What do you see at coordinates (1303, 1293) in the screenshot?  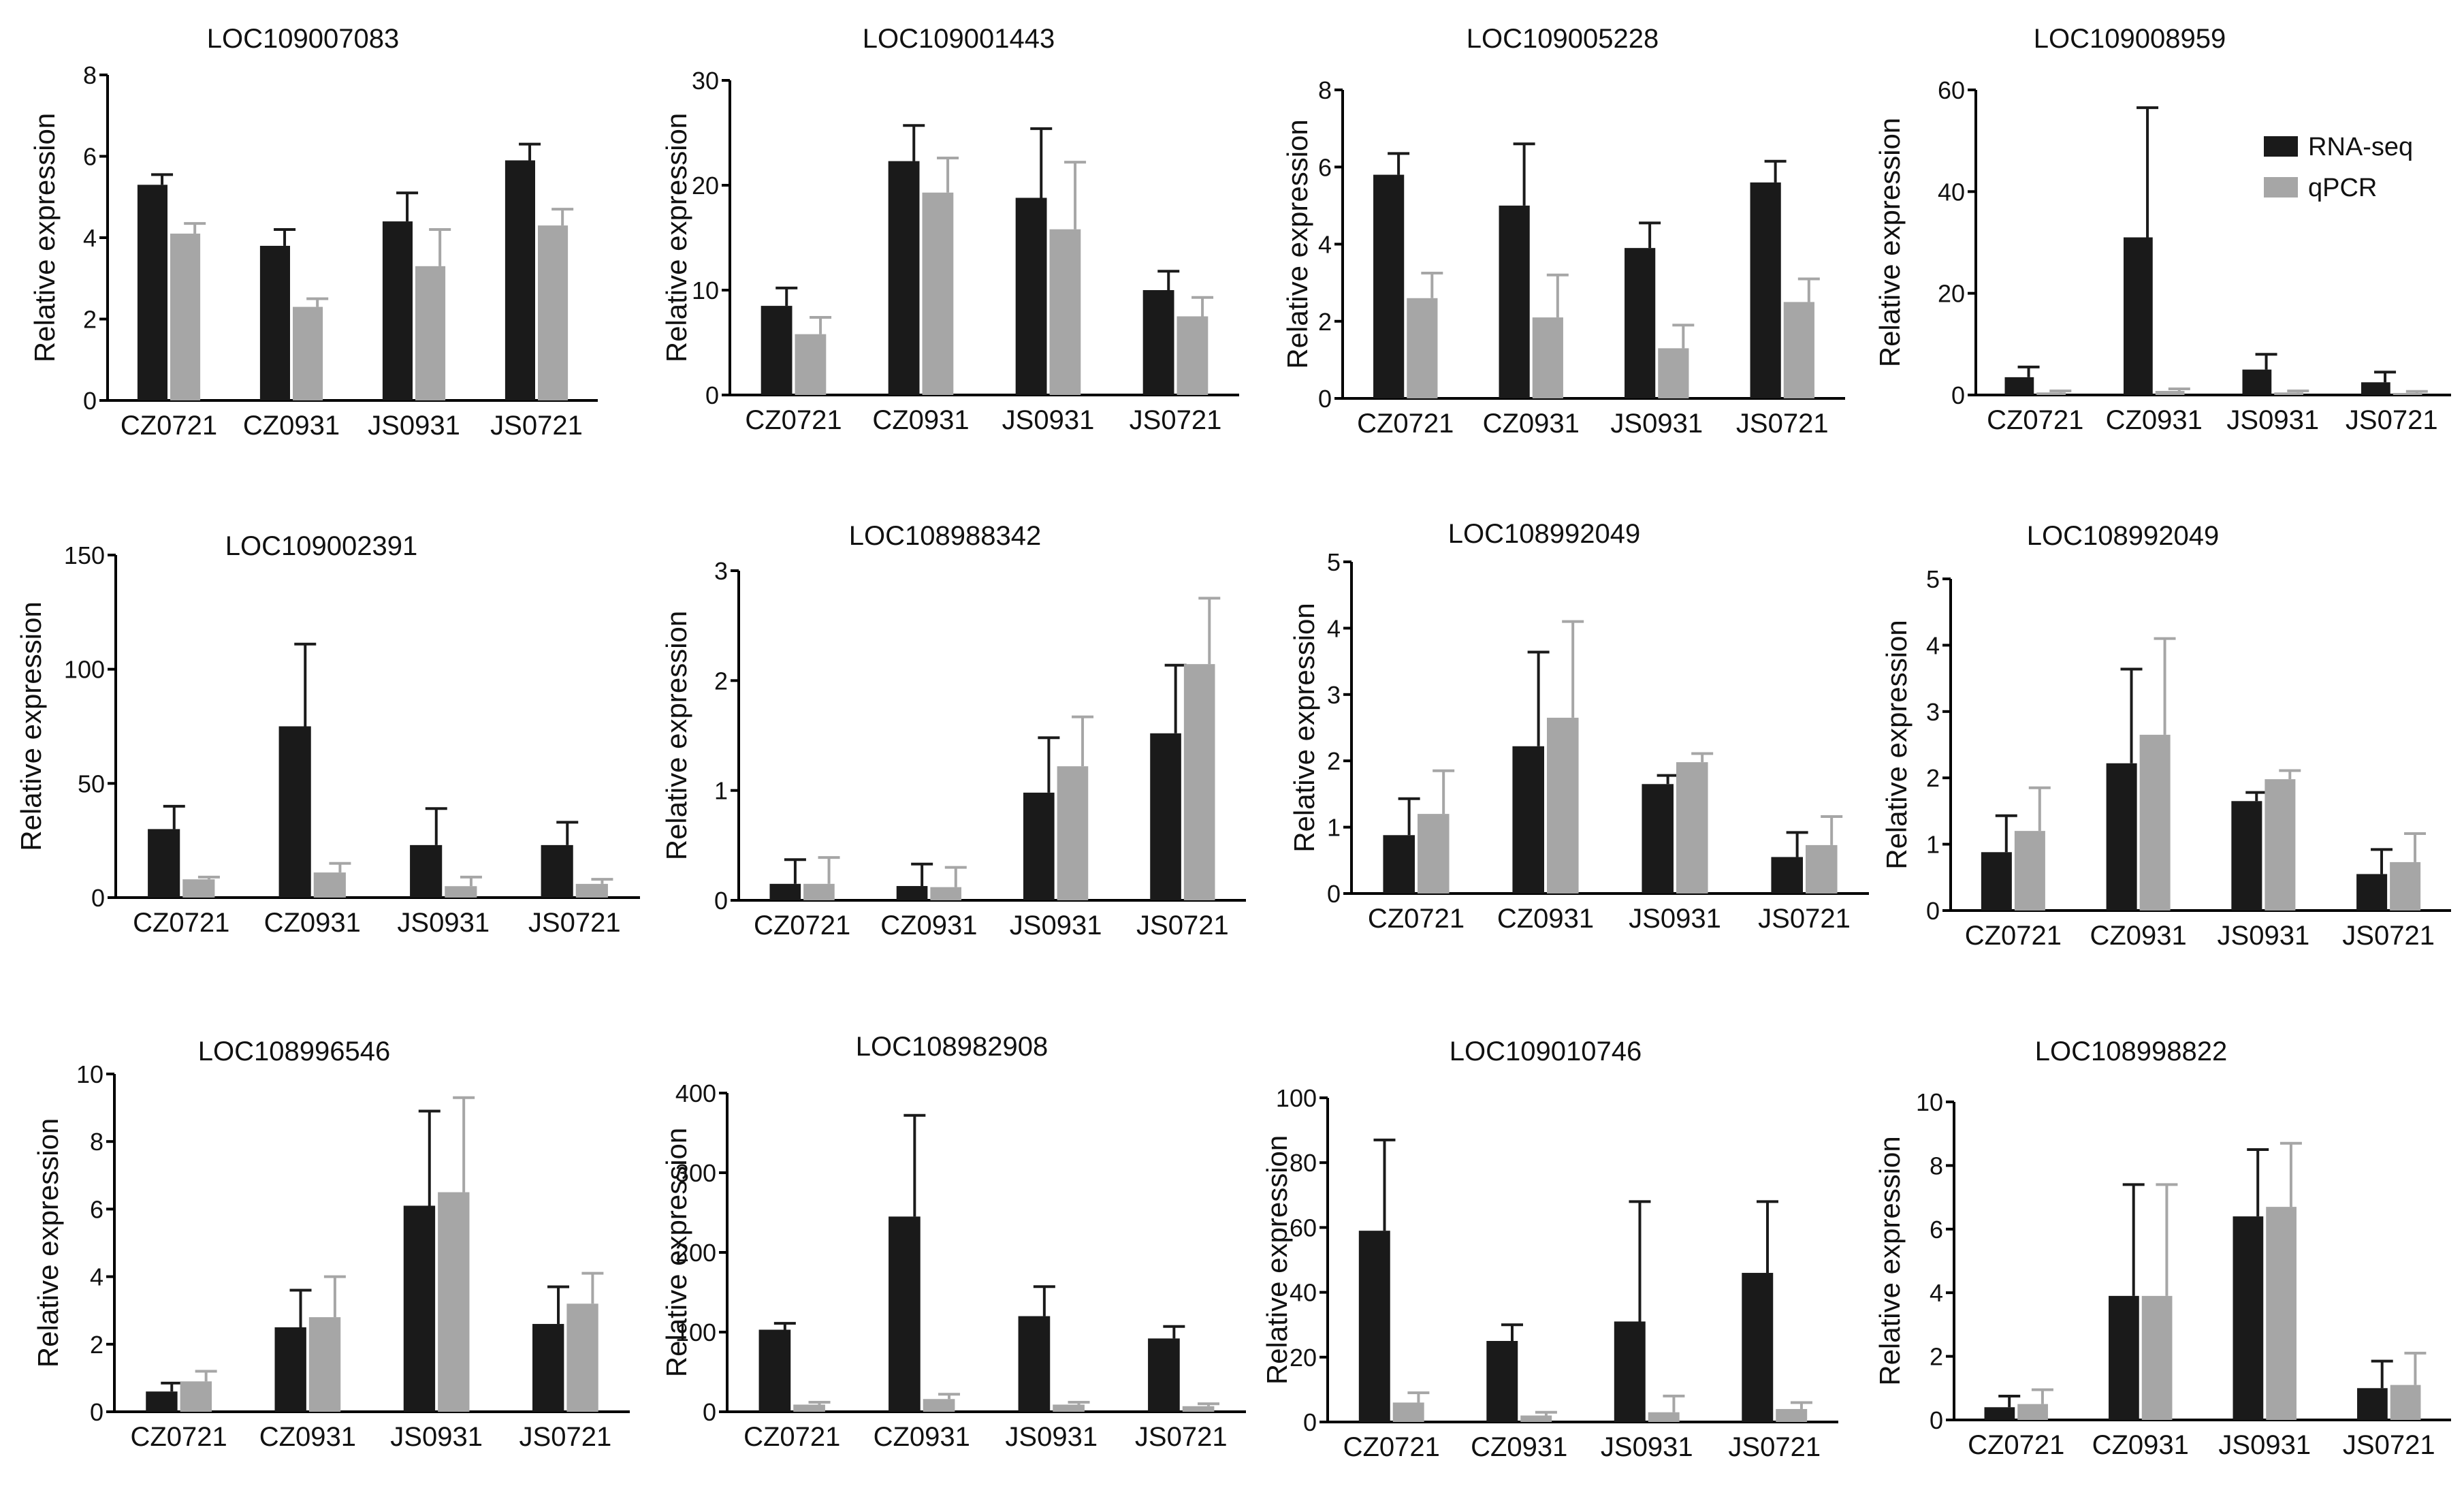 I see `y-tick-label: 40` at bounding box center [1303, 1293].